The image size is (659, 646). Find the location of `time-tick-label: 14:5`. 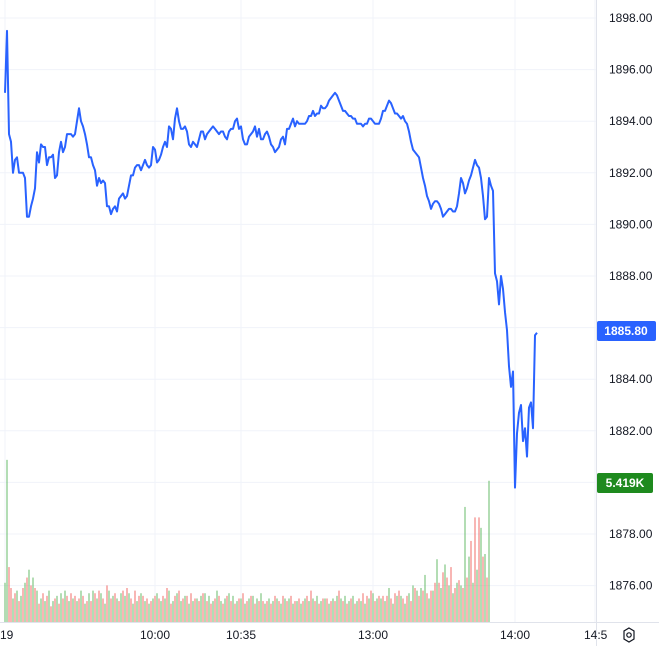

time-tick-label: 14:5 is located at coordinates (596, 635).